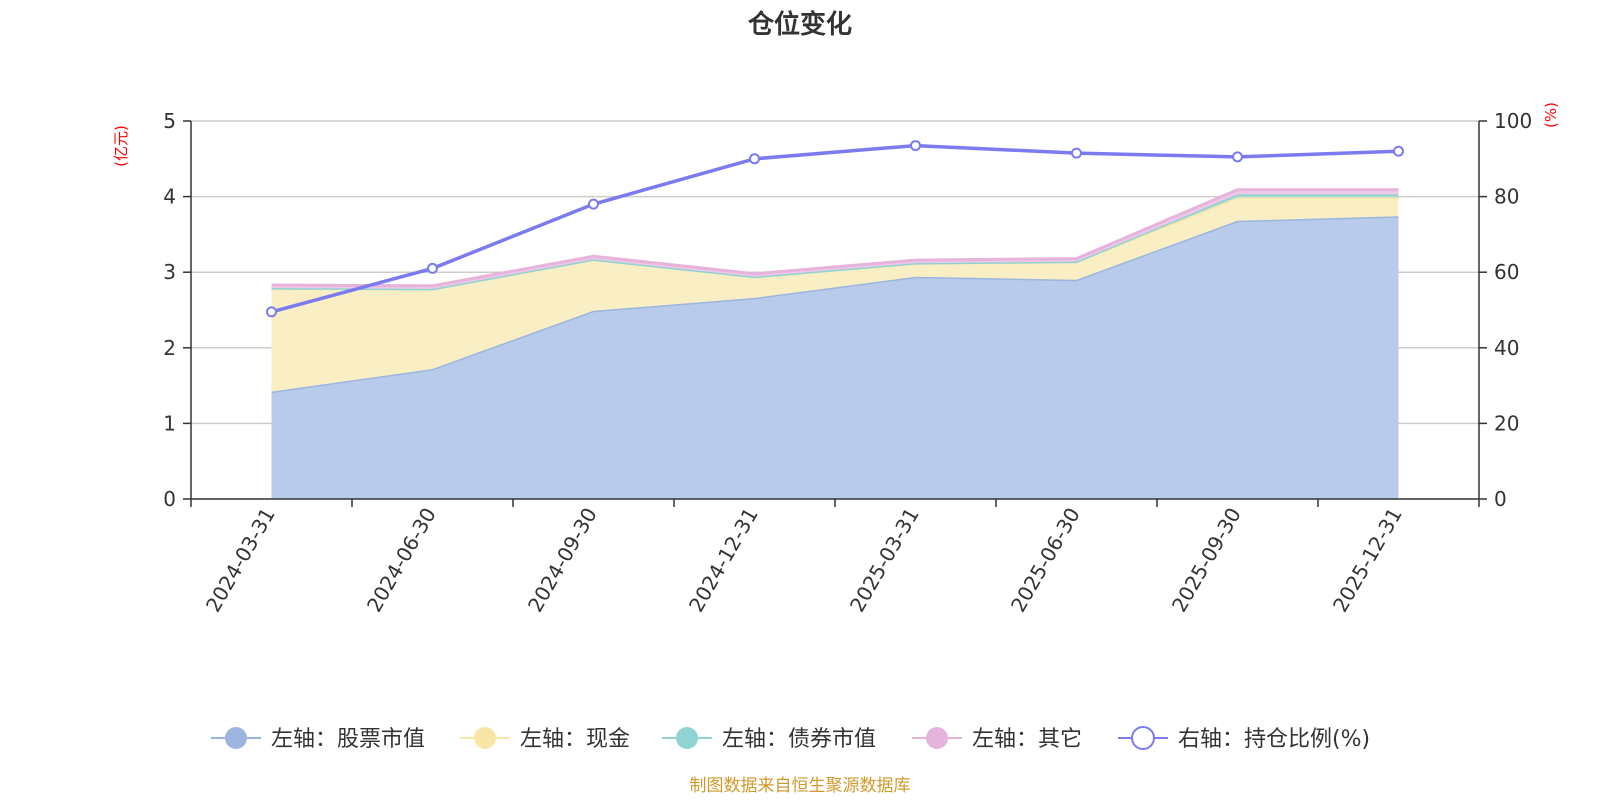  I want to click on legend-label: 右轴：持仓比例(%), so click(1274, 739).